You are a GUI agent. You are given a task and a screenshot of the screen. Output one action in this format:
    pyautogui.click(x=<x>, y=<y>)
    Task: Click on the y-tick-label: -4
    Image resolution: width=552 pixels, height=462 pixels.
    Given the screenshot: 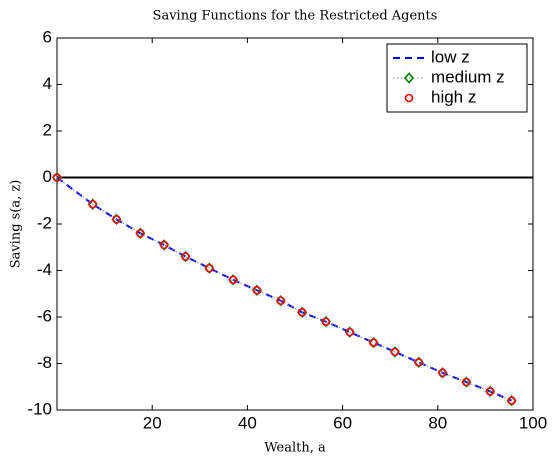 What is the action you would take?
    pyautogui.click(x=44, y=269)
    